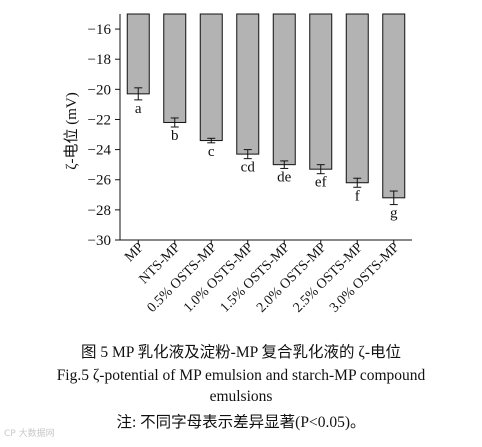  Describe the element at coordinates (100, 181) in the screenshot. I see `y-tick-label: −26` at that location.